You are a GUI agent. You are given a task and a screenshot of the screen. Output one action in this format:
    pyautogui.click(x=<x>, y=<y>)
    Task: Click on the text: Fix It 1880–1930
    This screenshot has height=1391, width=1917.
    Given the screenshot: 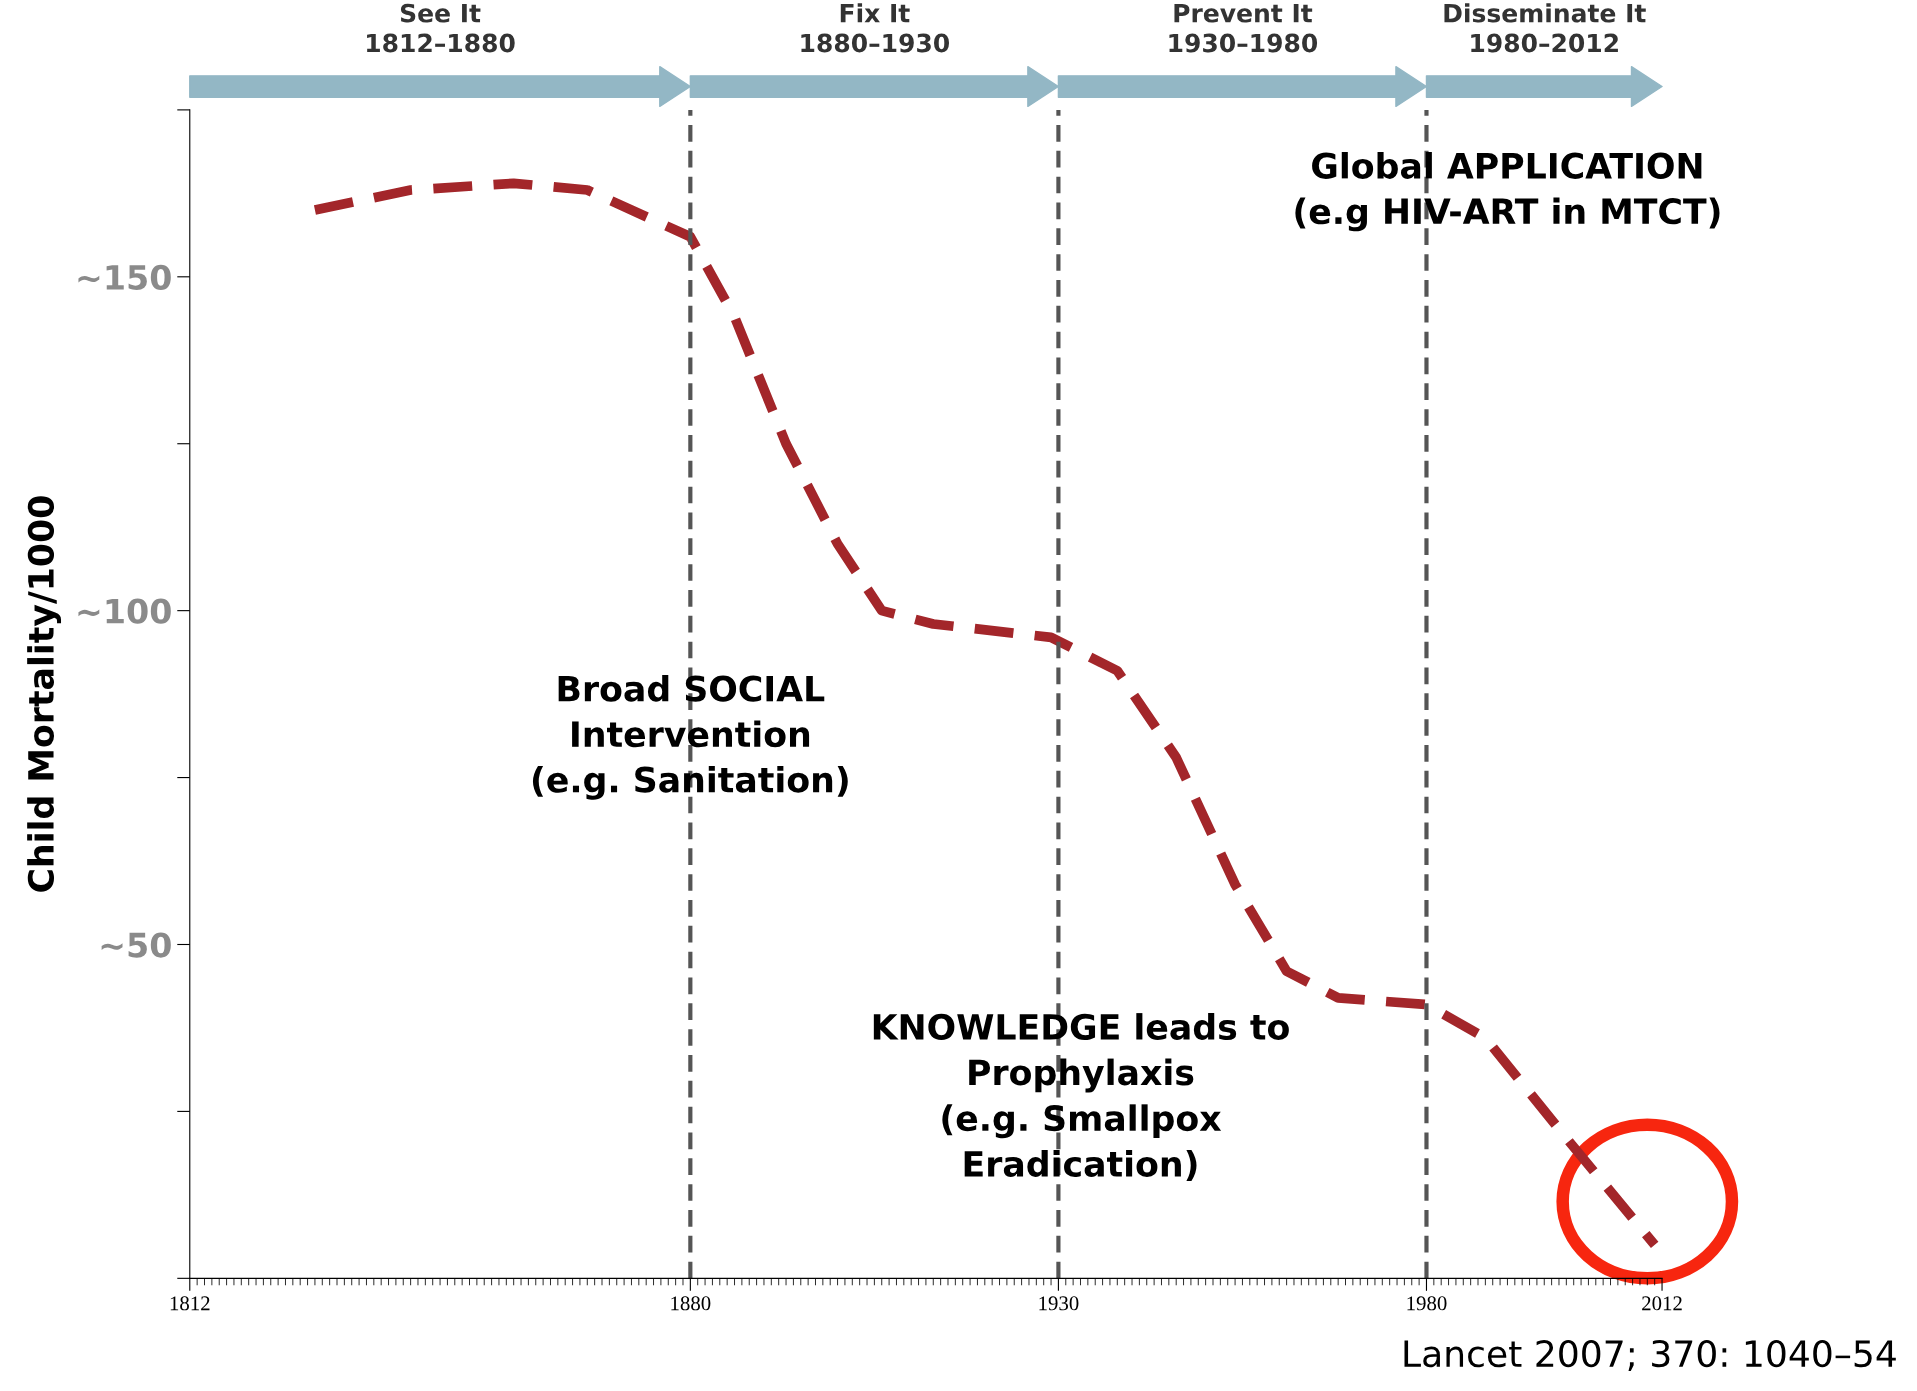 What is the action you would take?
    pyautogui.click(x=875, y=28)
    